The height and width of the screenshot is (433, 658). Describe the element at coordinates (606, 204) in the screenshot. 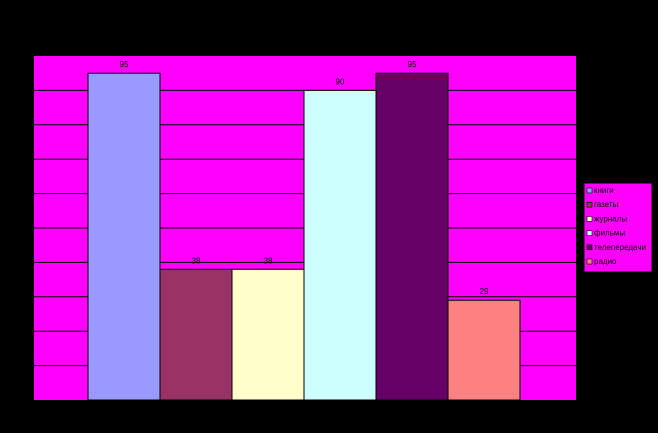

I see `legend-label: газеты` at that location.